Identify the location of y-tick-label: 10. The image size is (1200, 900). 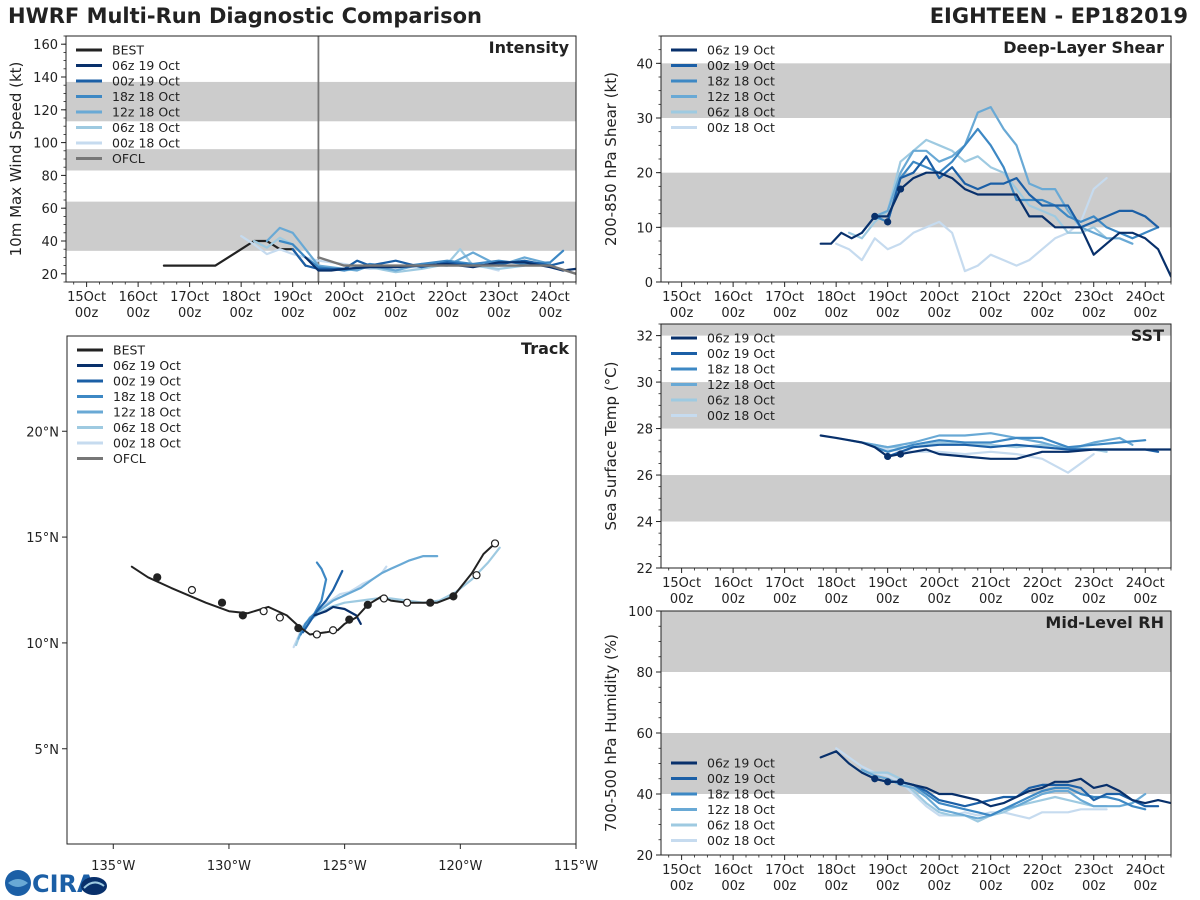
(644, 228).